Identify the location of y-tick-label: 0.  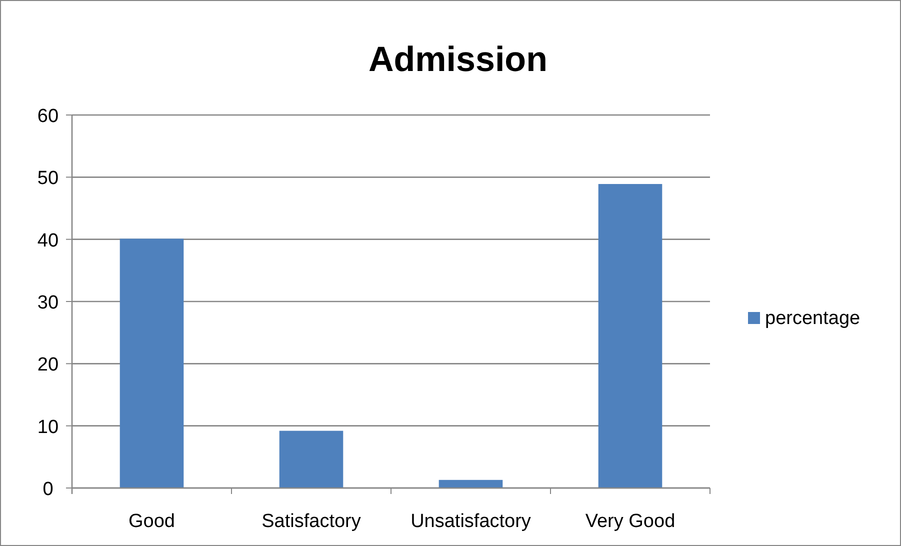
(48, 489).